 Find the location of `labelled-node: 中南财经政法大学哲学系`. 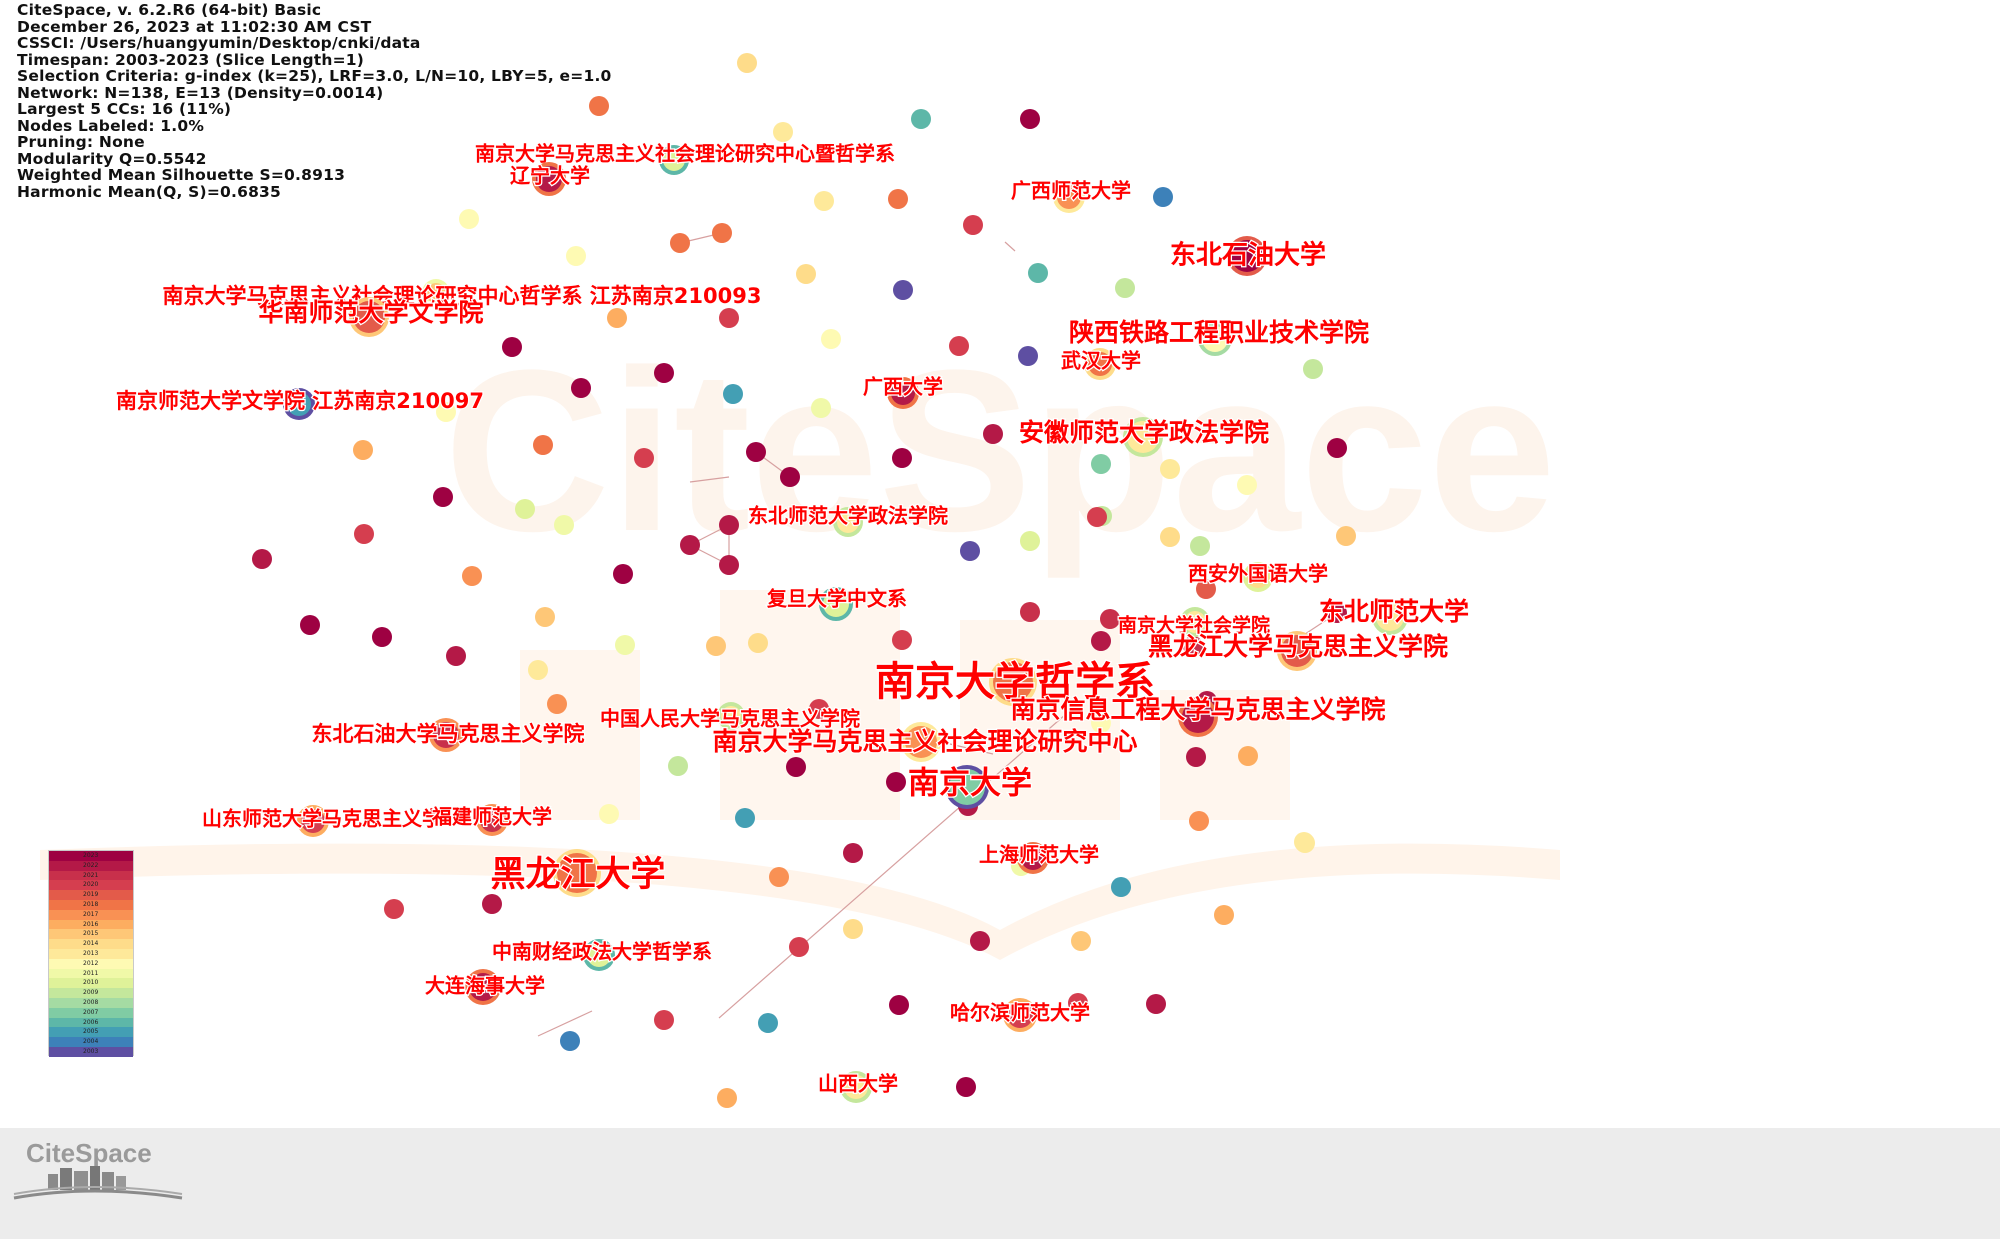

labelled-node: 中南财经政法大学哲学系 is located at coordinates (602, 954).